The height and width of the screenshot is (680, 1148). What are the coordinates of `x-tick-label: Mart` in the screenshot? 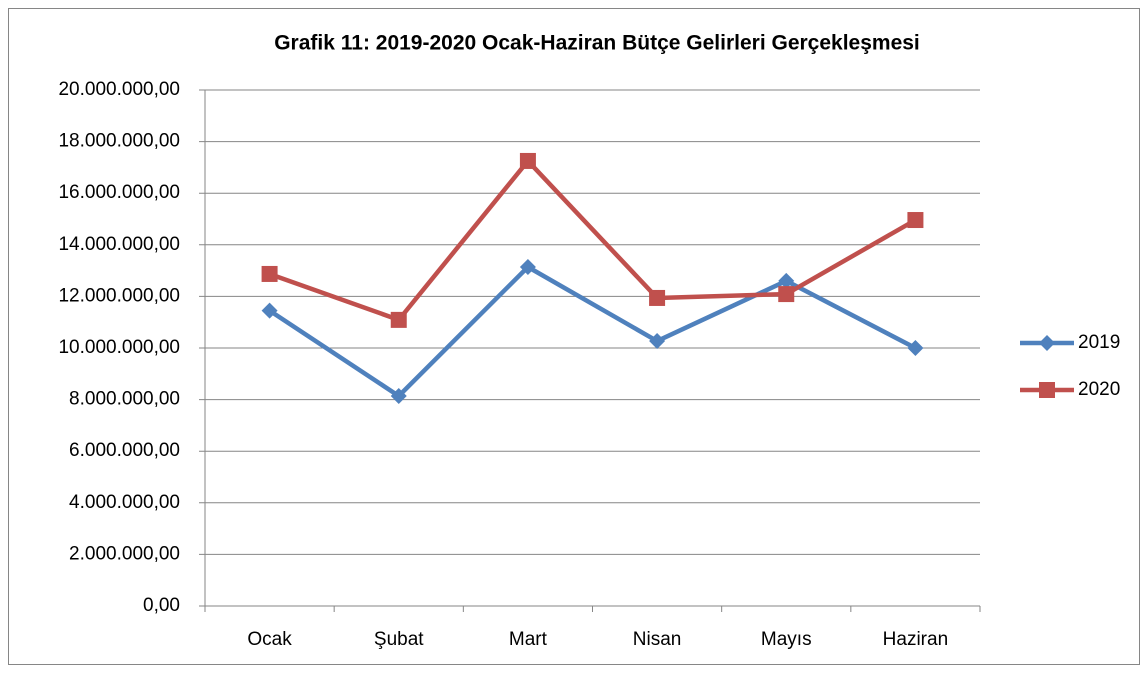 It's located at (528, 639).